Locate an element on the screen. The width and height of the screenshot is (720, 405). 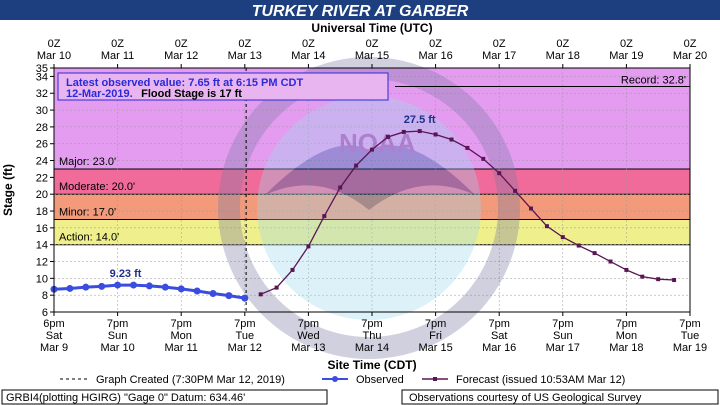
y-tick-label-1: 8 is located at coordinates (45, 296).